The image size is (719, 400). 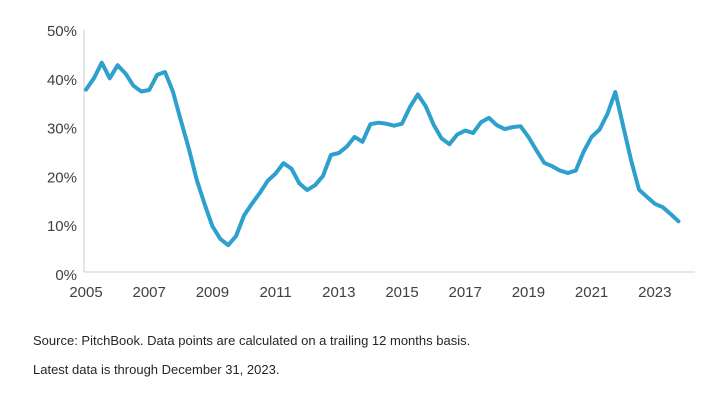 I want to click on x-tick-label: 2017, so click(x=465, y=292).